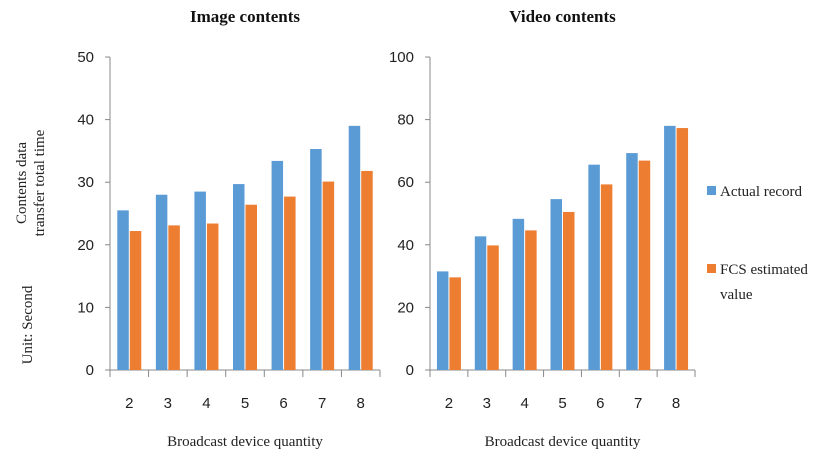 The image size is (827, 466). What do you see at coordinates (761, 192) in the screenshot?
I see `legend-label: Actual record` at bounding box center [761, 192].